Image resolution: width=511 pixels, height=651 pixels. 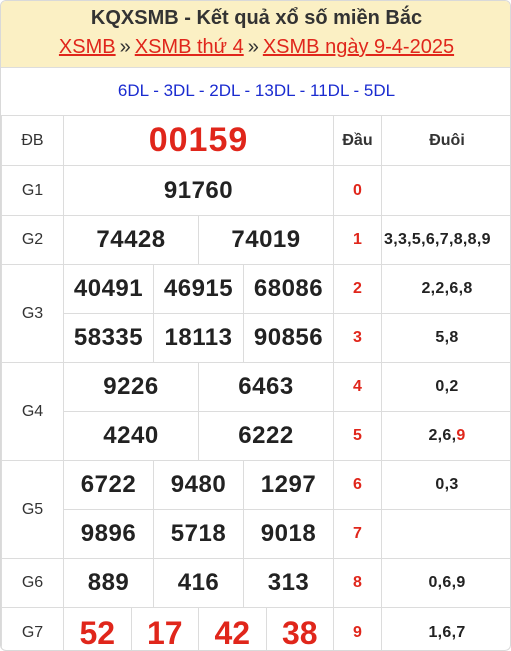 I want to click on loto-duoi: 2,2,6,8, so click(x=445, y=289).